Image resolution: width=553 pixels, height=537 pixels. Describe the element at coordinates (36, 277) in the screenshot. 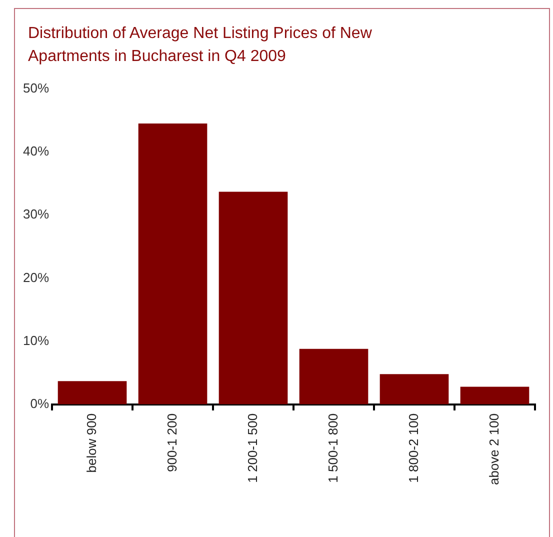

I see `y-tick-label: 20%` at that location.